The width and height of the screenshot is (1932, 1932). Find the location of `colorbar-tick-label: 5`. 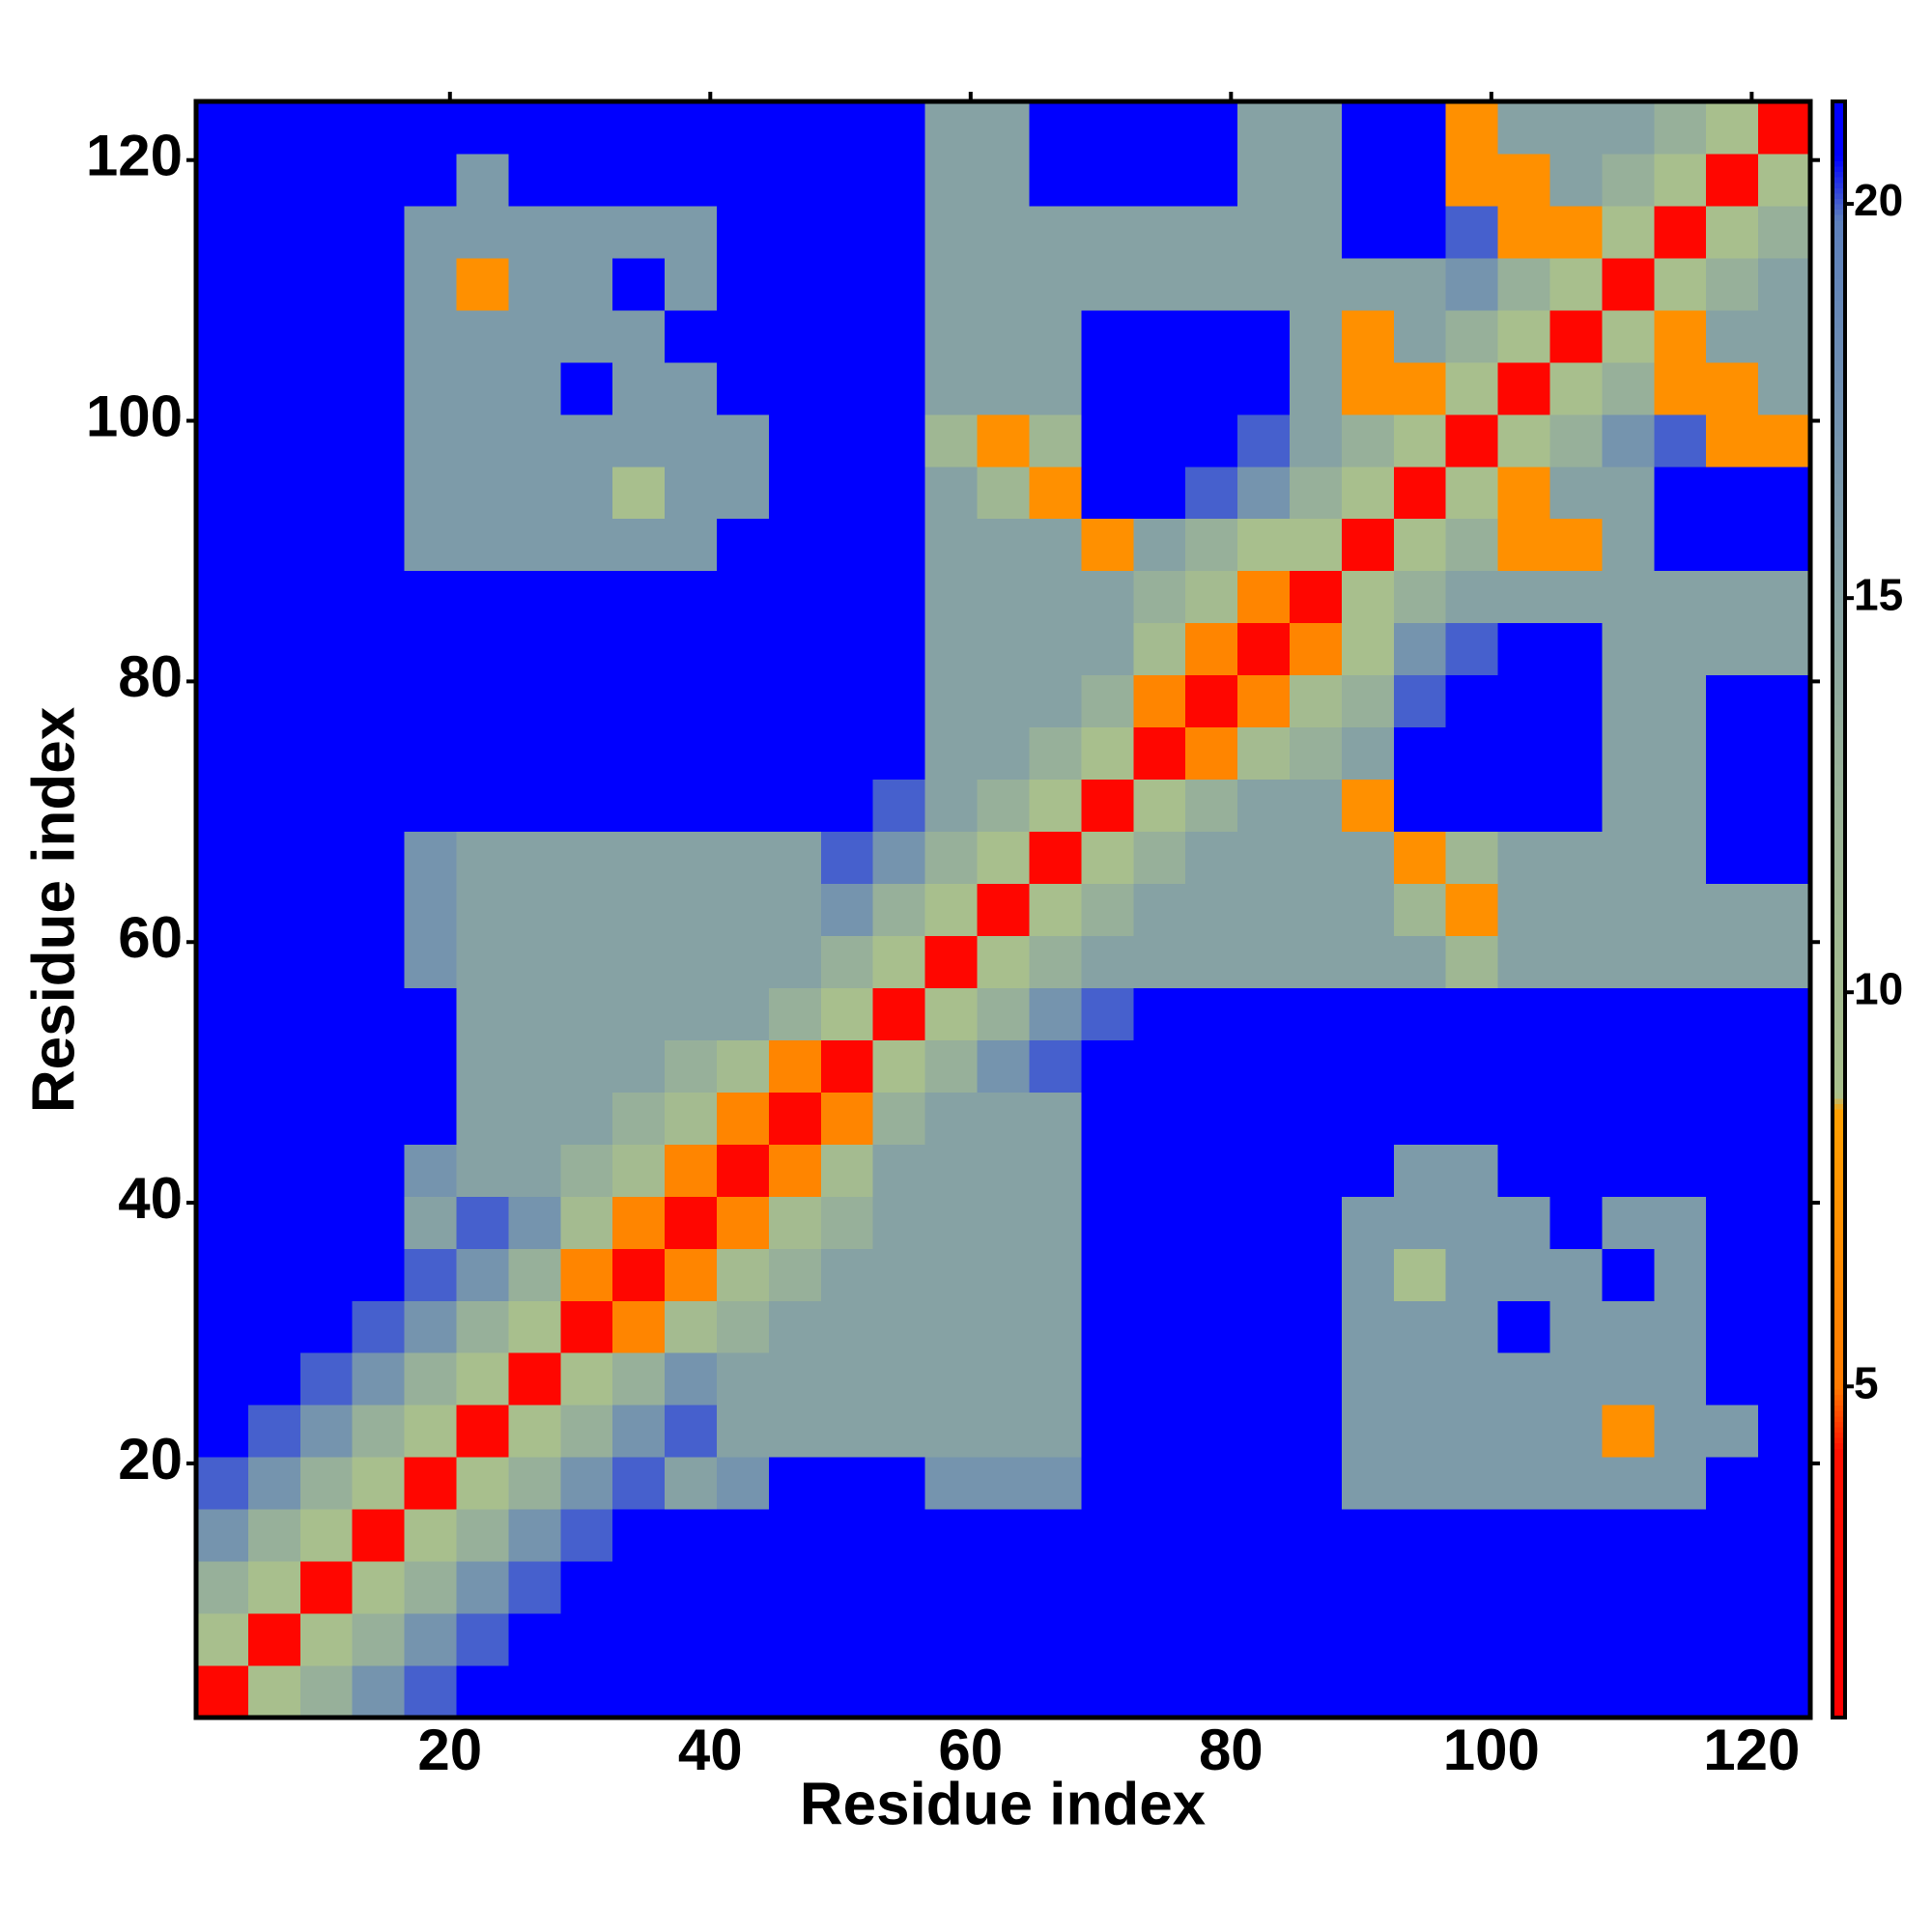

colorbar-tick-label: 5 is located at coordinates (1866, 1382).